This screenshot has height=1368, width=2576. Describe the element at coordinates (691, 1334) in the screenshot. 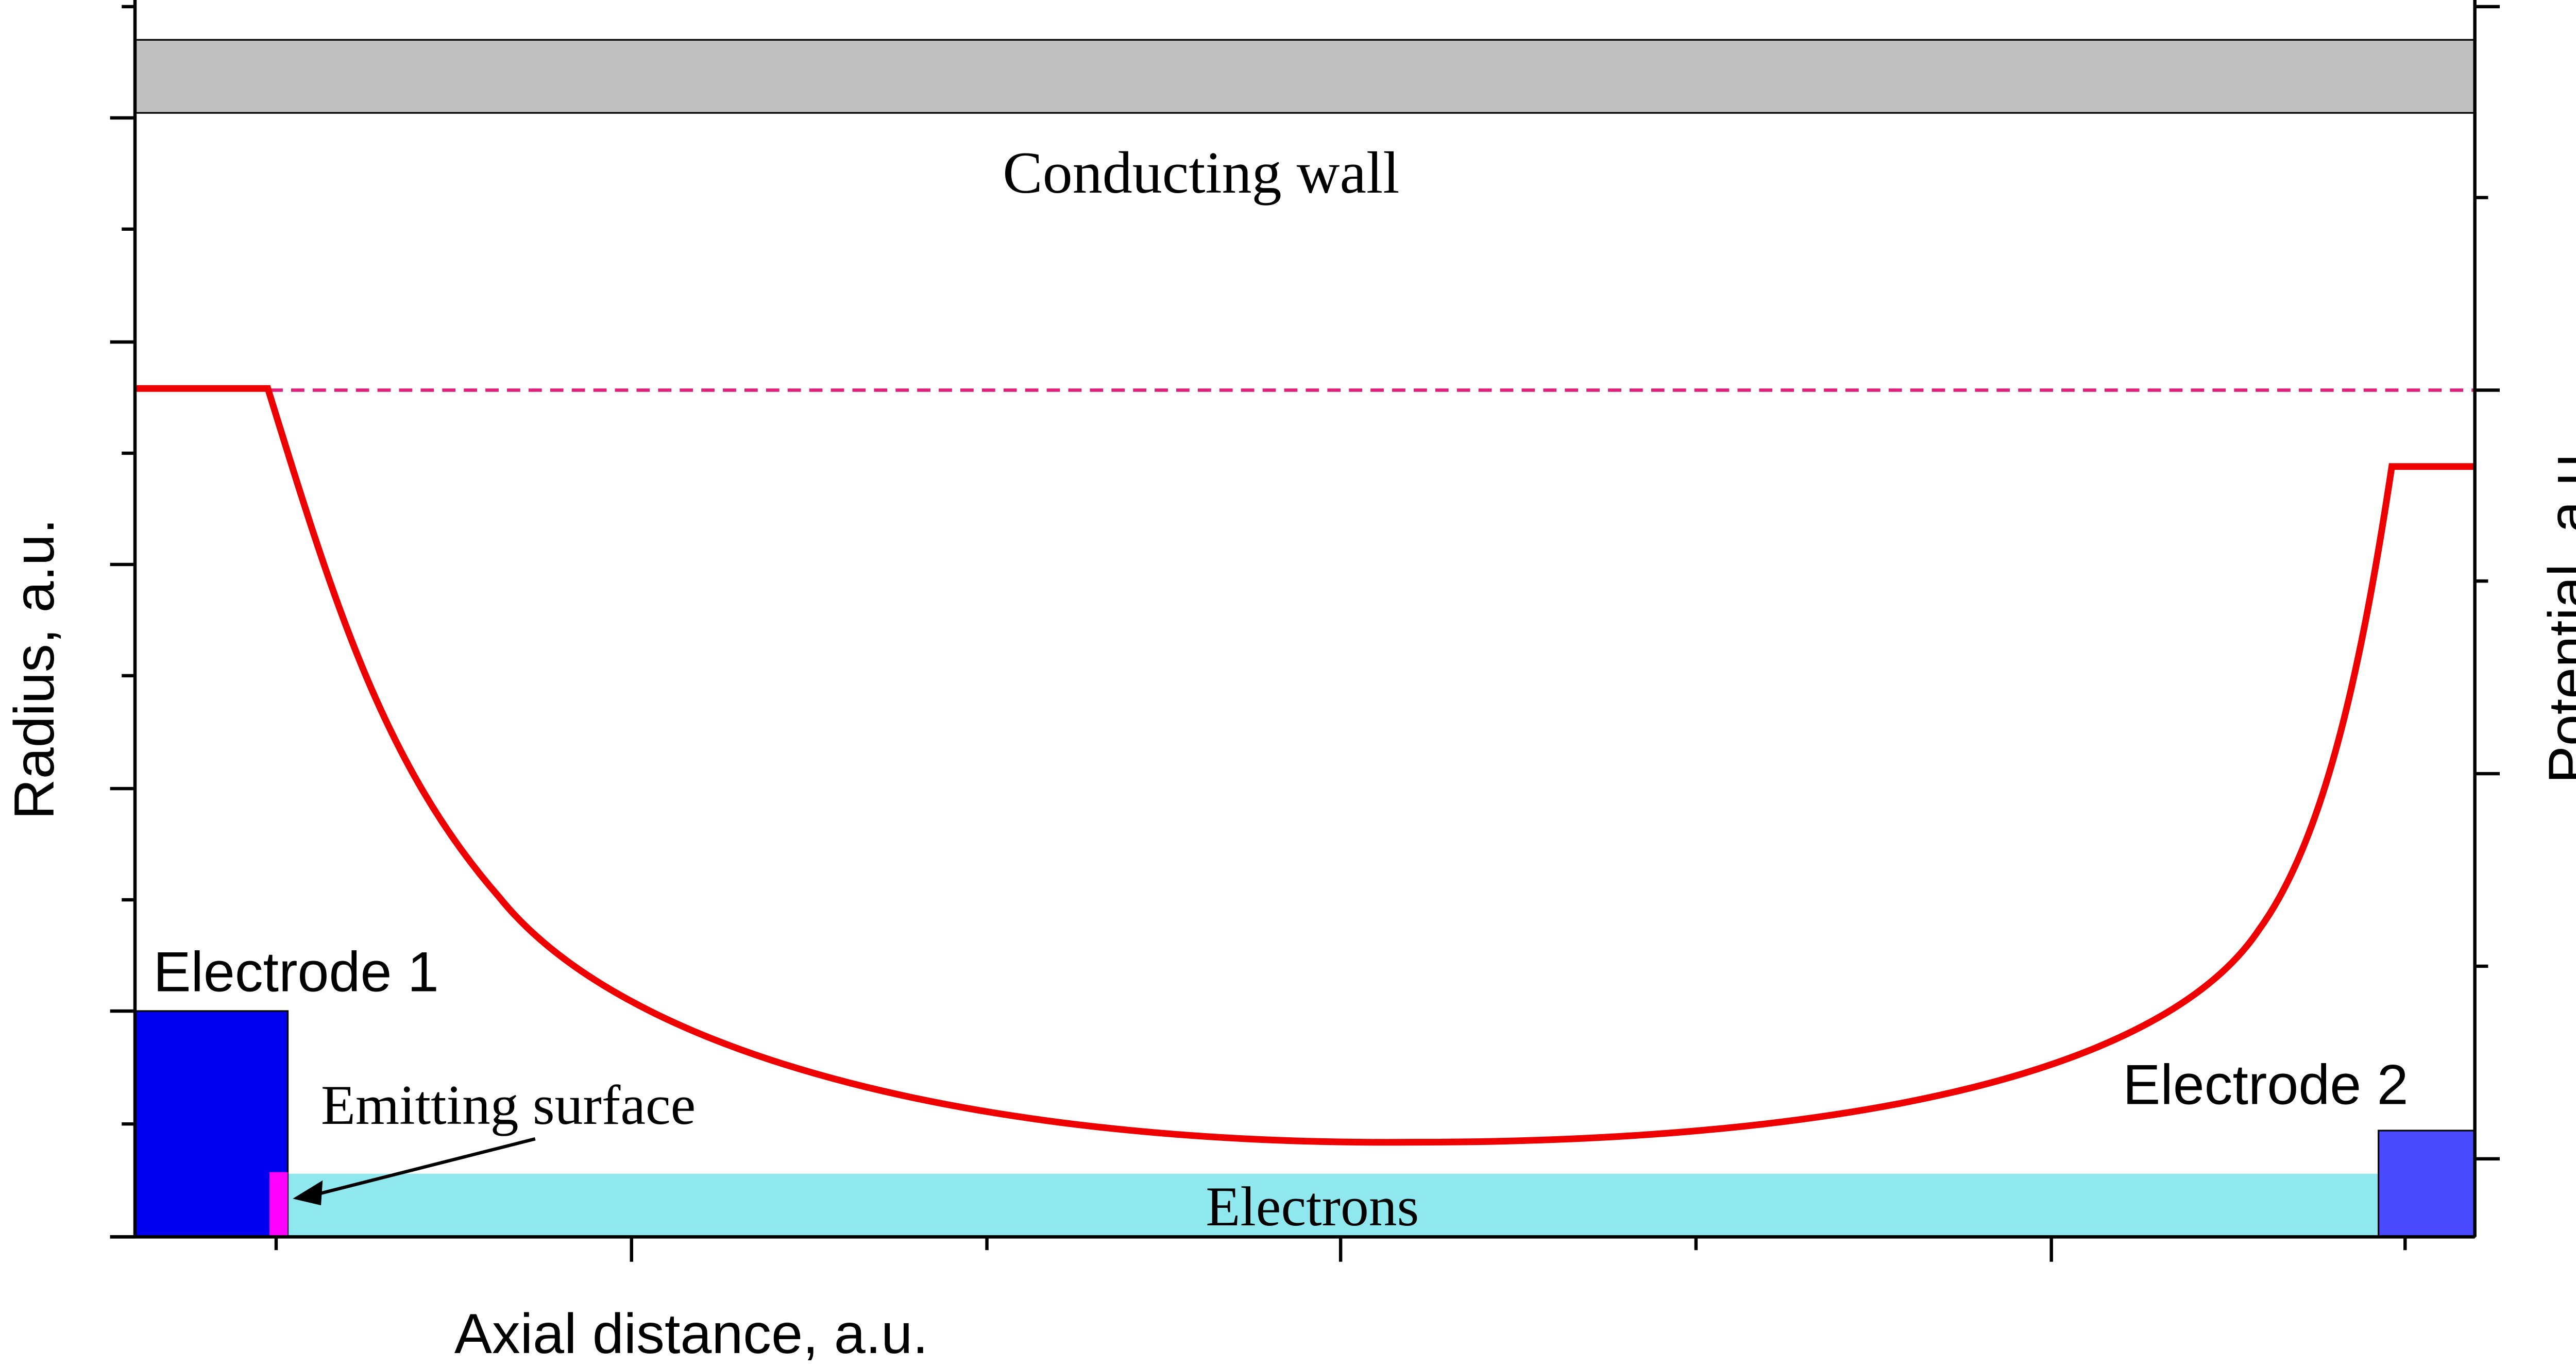

I see `x-axis-label: Axial distance, a.u.` at that location.